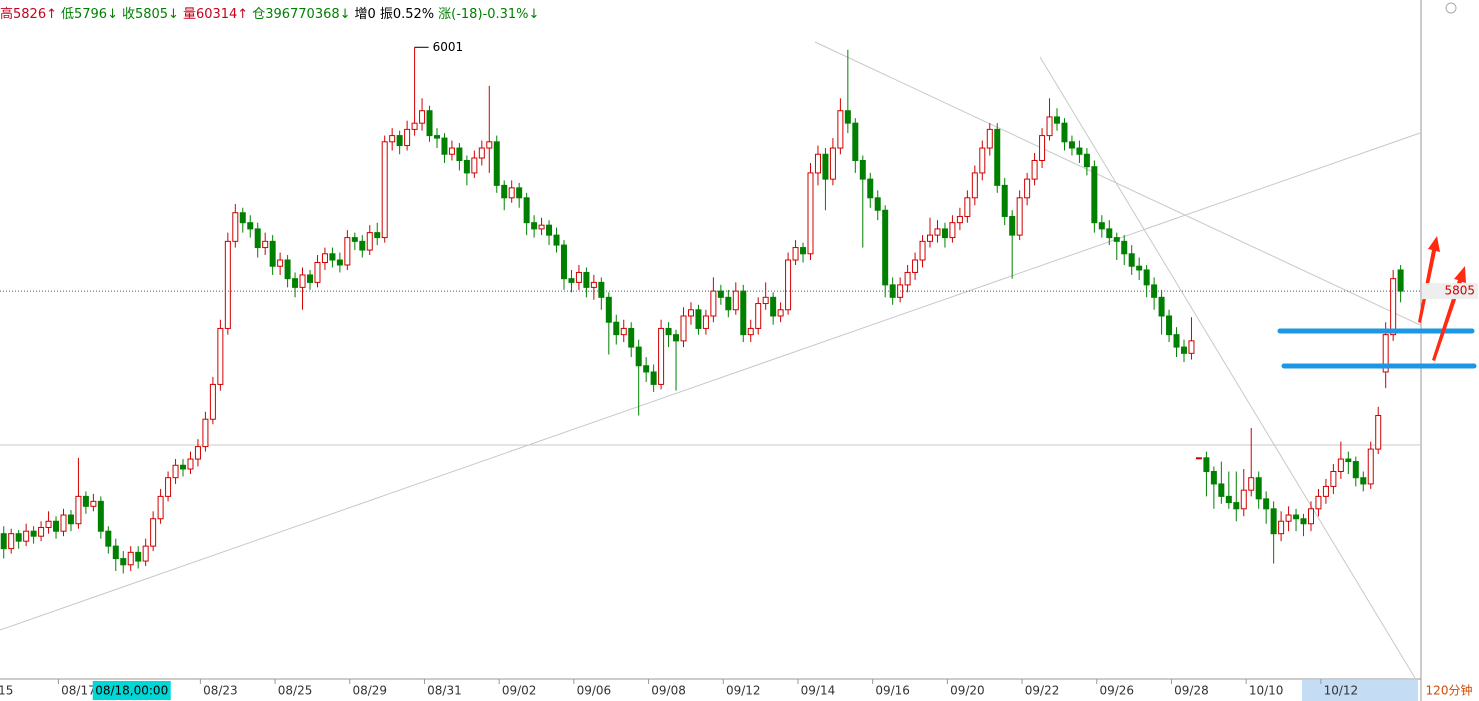 This screenshot has height=701, width=1479. I want to click on header-item: 涨(-18)-0.31%↓, so click(489, 14).